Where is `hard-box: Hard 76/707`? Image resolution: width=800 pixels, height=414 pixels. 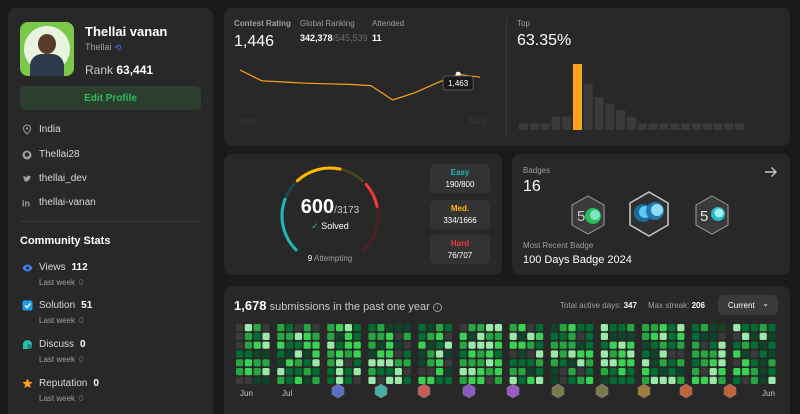 hard-box: Hard 76/707 is located at coordinates (460, 249).